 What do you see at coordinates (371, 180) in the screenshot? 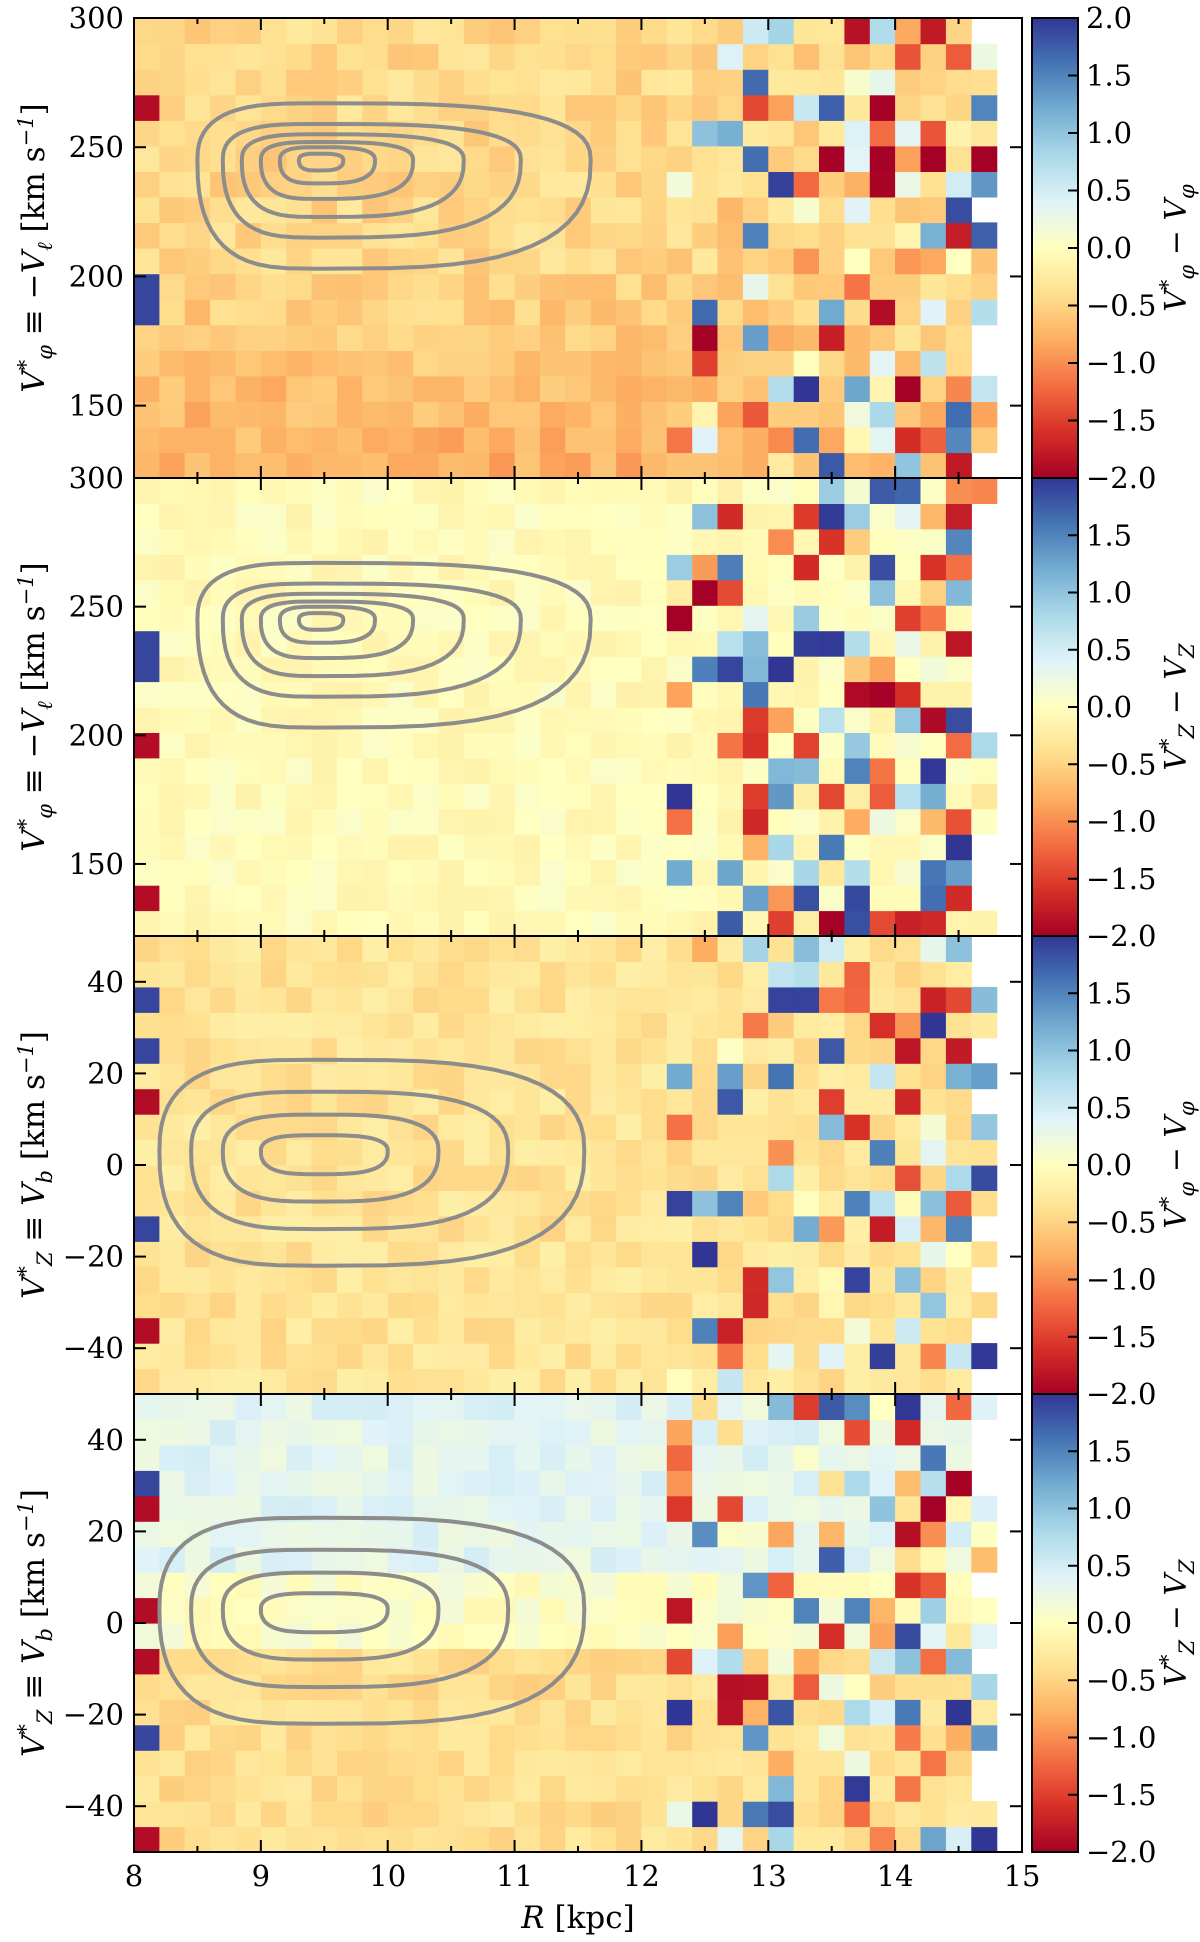
I see `contour-line` at bounding box center [371, 180].